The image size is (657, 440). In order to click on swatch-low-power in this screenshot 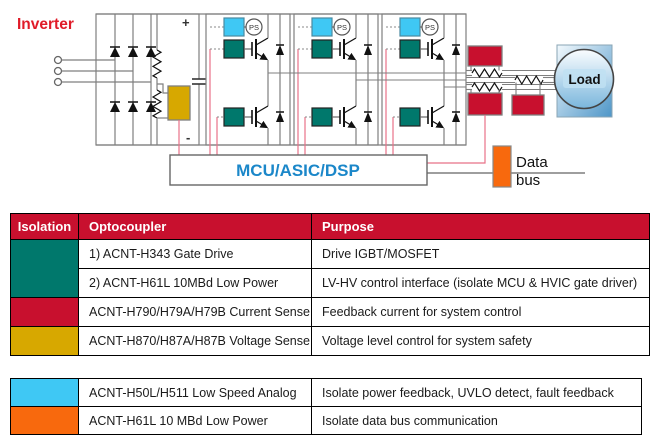, I will do `click(44, 420)`.